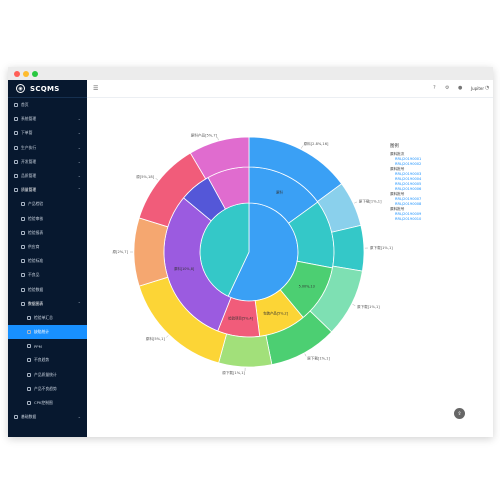  What do you see at coordinates (408, 159) in the screenshot?
I see `legend-item-link: RRLJ20190001` at bounding box center [408, 159].